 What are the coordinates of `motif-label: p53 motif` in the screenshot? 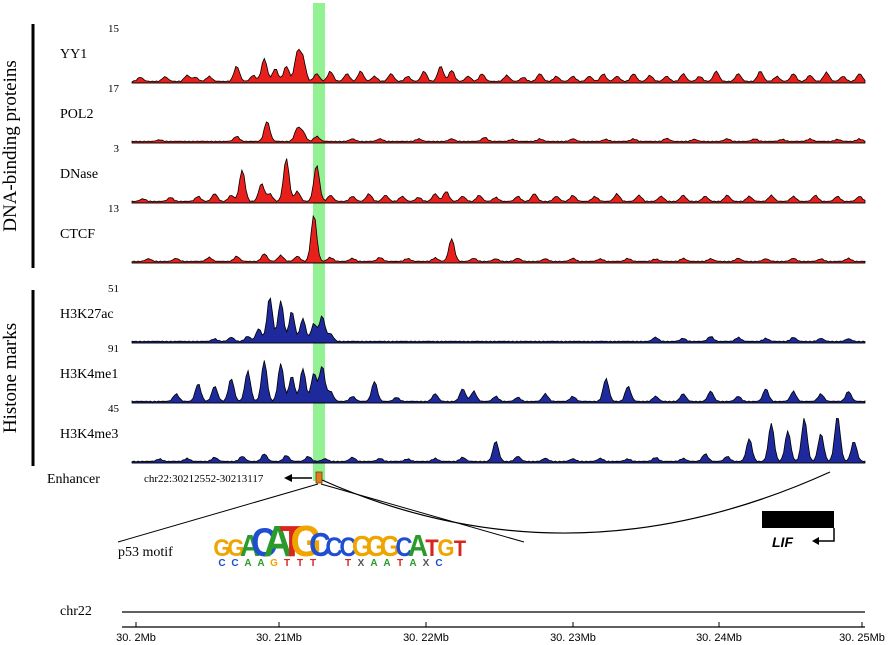 It's located at (145, 552).